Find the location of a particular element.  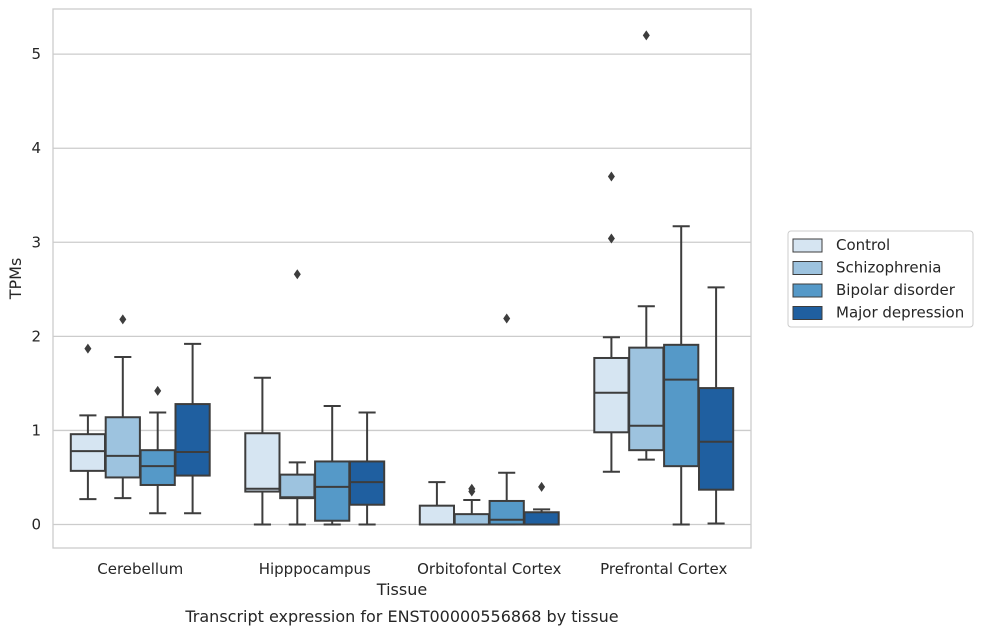

box-schizophrenia-prefrontal-cortex is located at coordinates (646, 245).